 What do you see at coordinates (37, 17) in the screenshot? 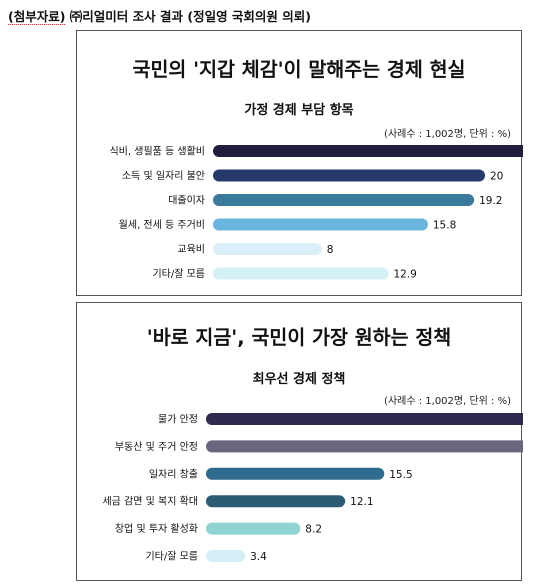
I see `attachment-label: (첨부자료)` at bounding box center [37, 17].